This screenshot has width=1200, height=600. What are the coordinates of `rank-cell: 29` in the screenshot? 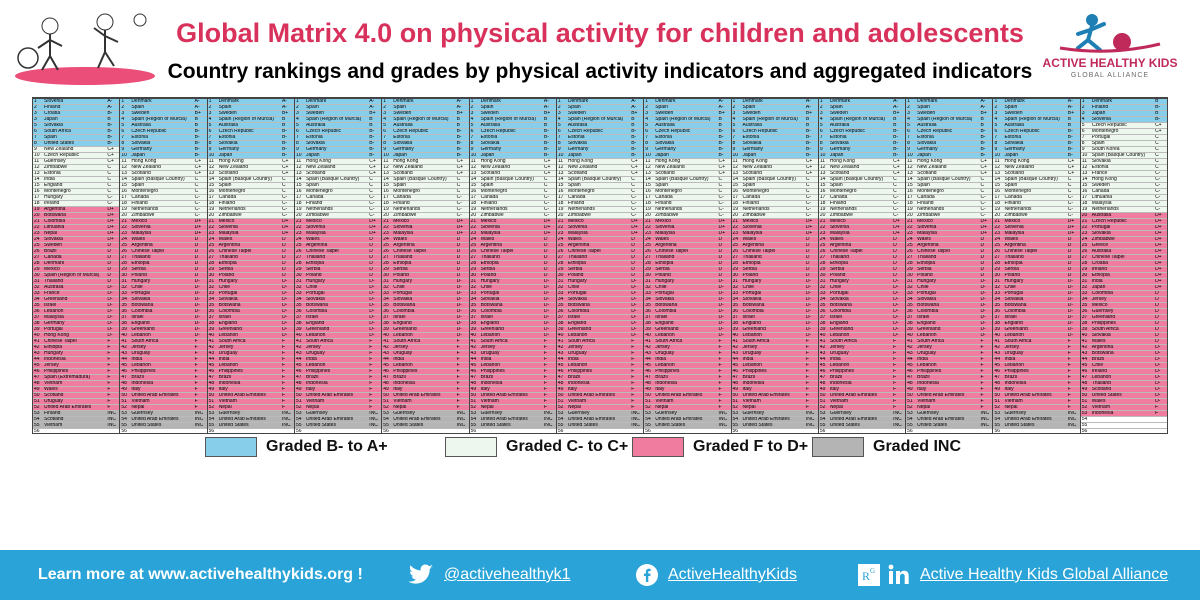 It's located at (124, 269).